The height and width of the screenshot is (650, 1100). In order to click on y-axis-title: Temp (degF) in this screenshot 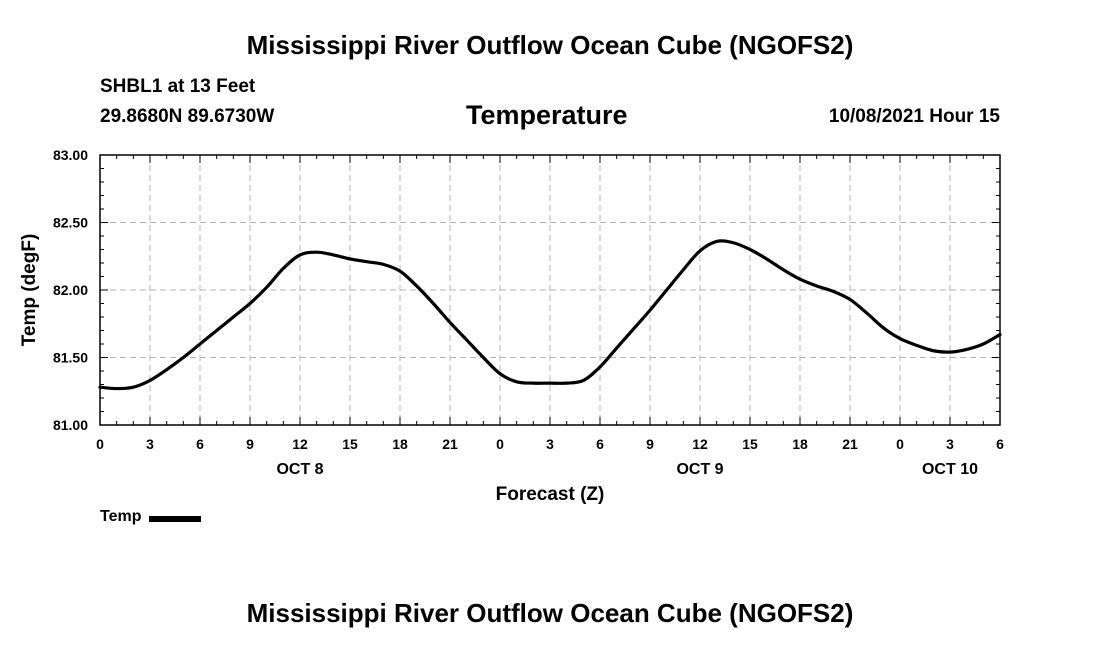, I will do `click(29, 290)`.